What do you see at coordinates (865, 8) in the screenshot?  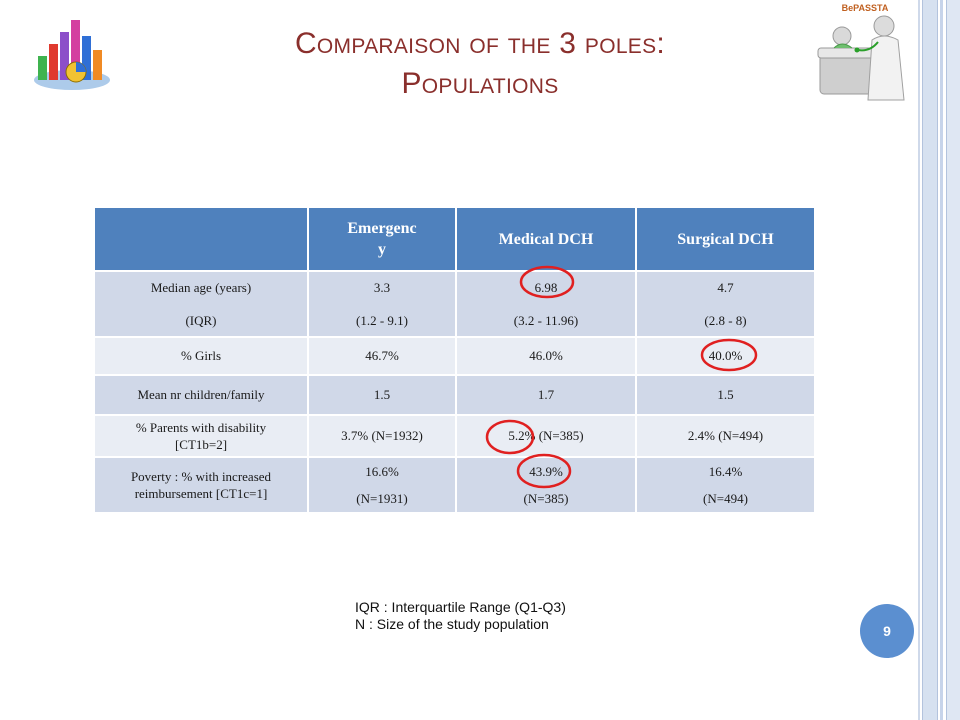 I see `logo-text: BePASSTA` at bounding box center [865, 8].